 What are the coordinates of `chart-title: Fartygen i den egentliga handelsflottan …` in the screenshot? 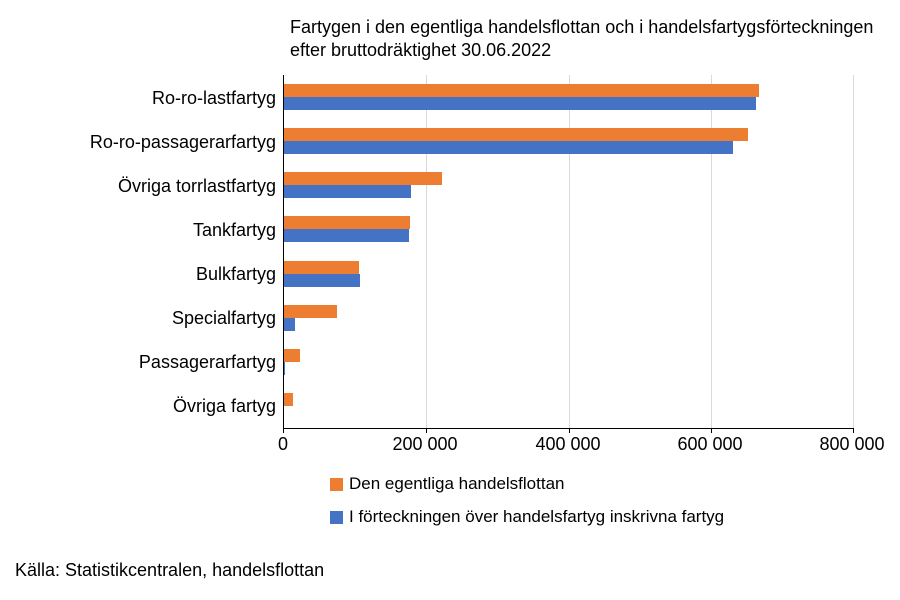 It's located at (582, 38).